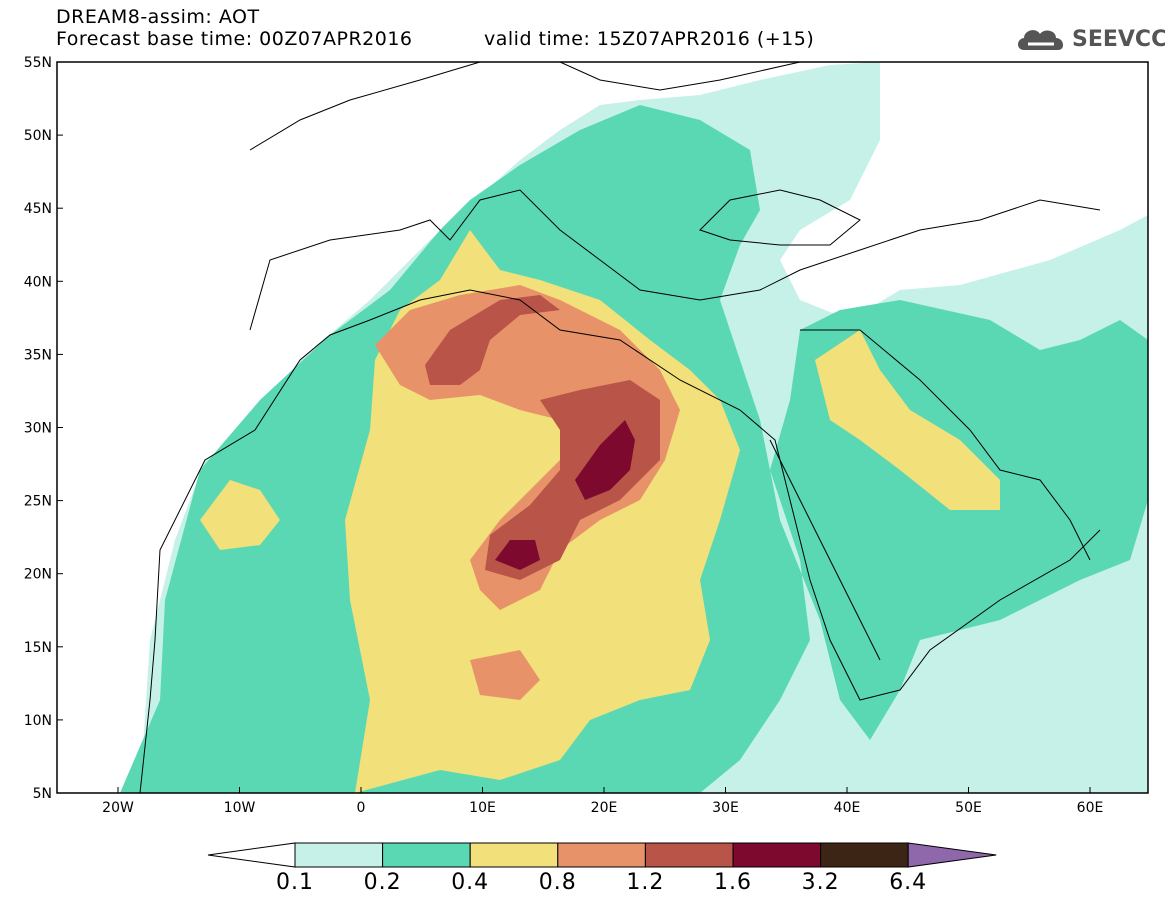  I want to click on forecast-base-time: Forecast base time: 00Z07APR2016, so click(234, 39).